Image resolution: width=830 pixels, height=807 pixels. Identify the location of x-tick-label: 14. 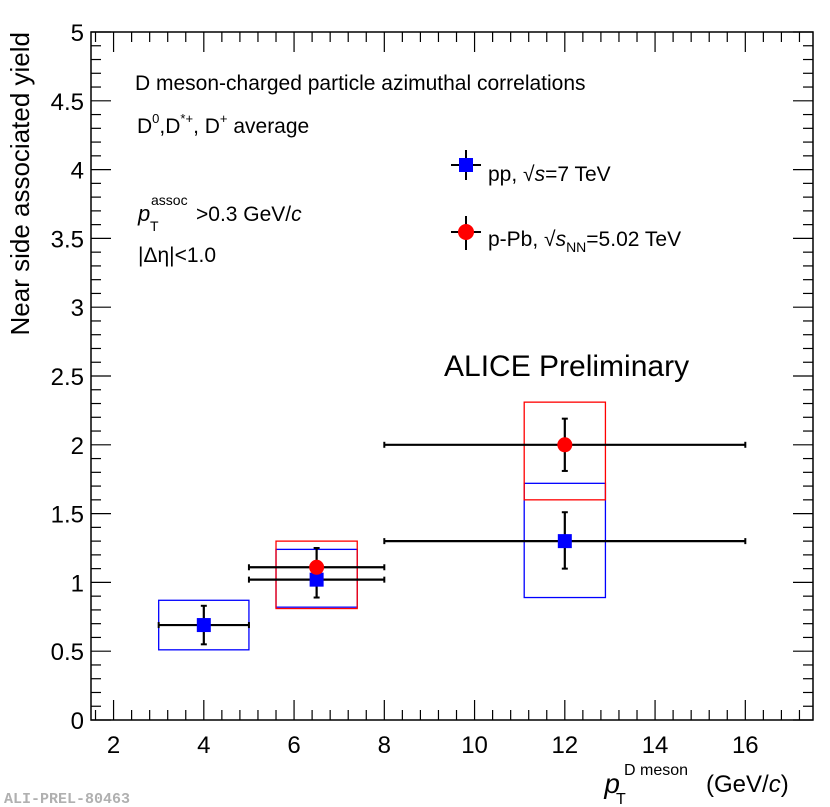
(655, 745).